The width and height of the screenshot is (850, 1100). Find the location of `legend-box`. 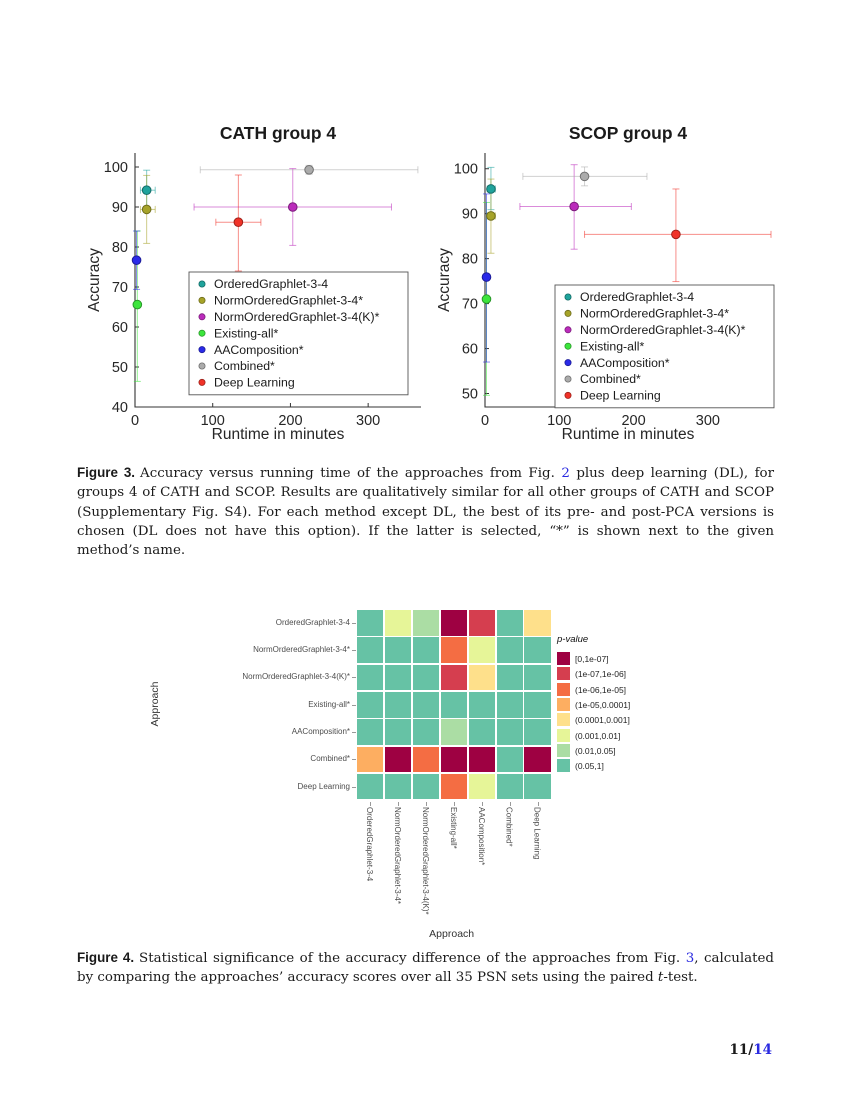

legend-box is located at coordinates (298, 333).